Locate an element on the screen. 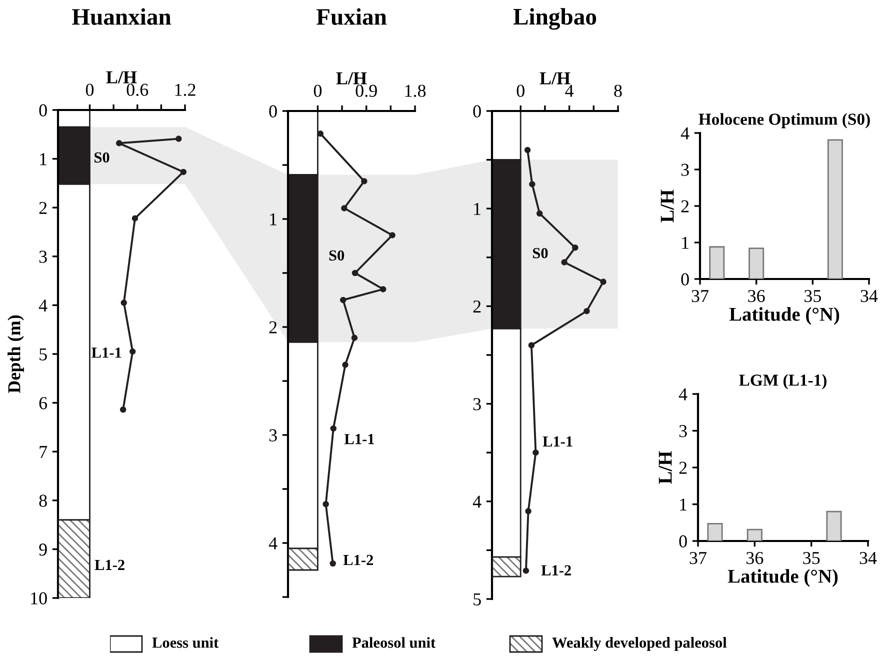  chart-title: Huanxian is located at coordinates (122, 16).